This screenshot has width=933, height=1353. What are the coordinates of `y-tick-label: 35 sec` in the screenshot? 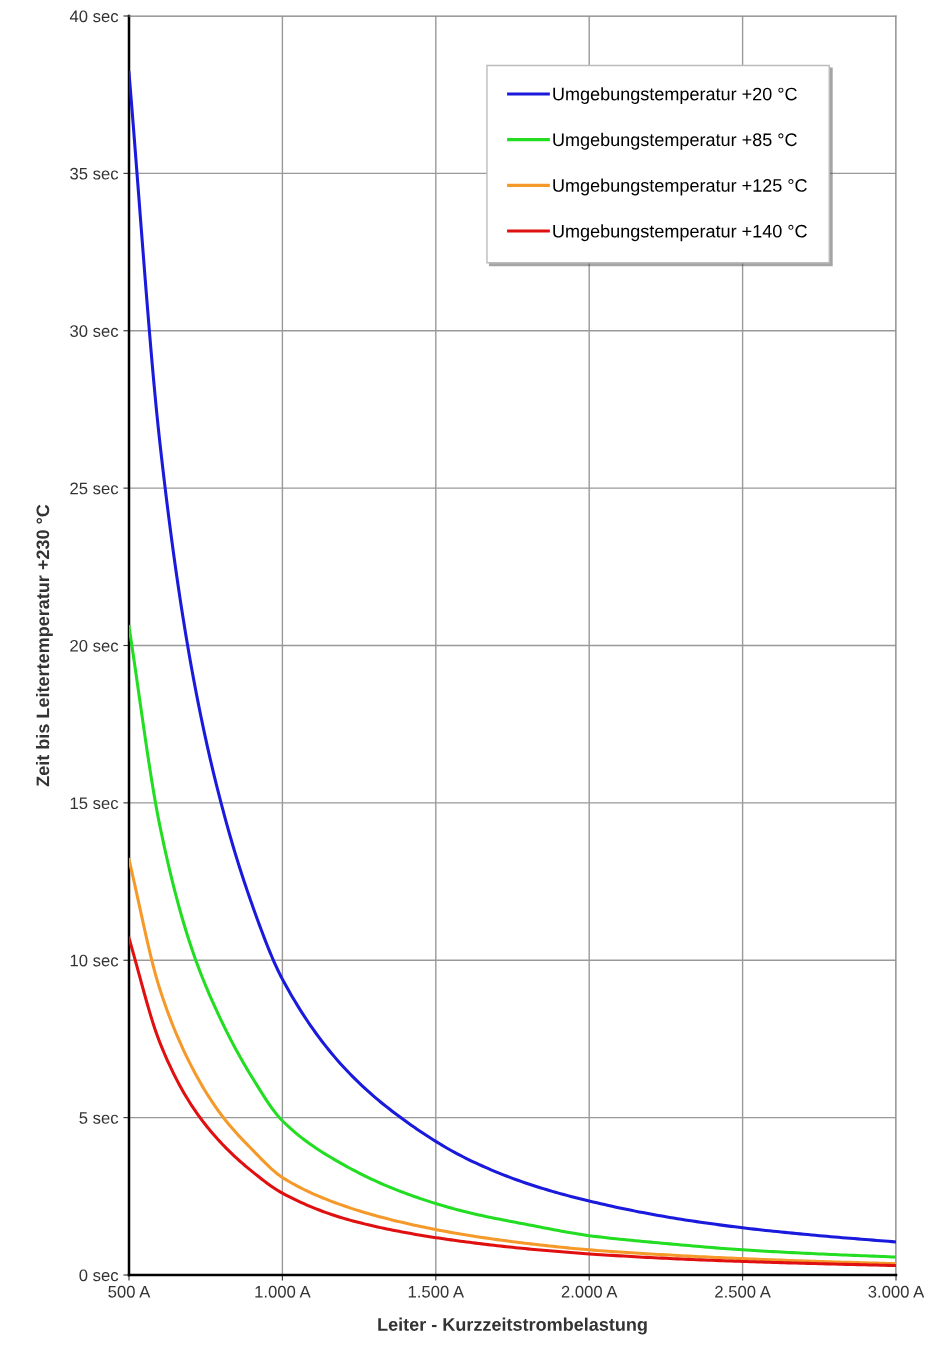 It's located at (94, 173).